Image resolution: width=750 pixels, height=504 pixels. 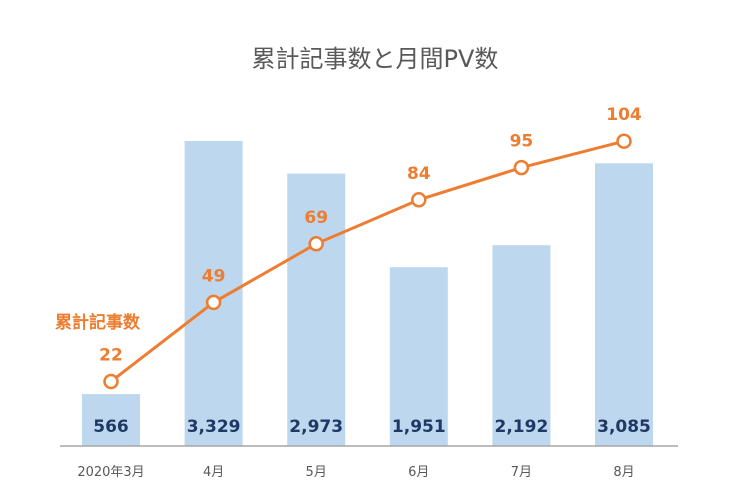 What do you see at coordinates (214, 276) in the screenshot?
I see `line-label-1: 49` at bounding box center [214, 276].